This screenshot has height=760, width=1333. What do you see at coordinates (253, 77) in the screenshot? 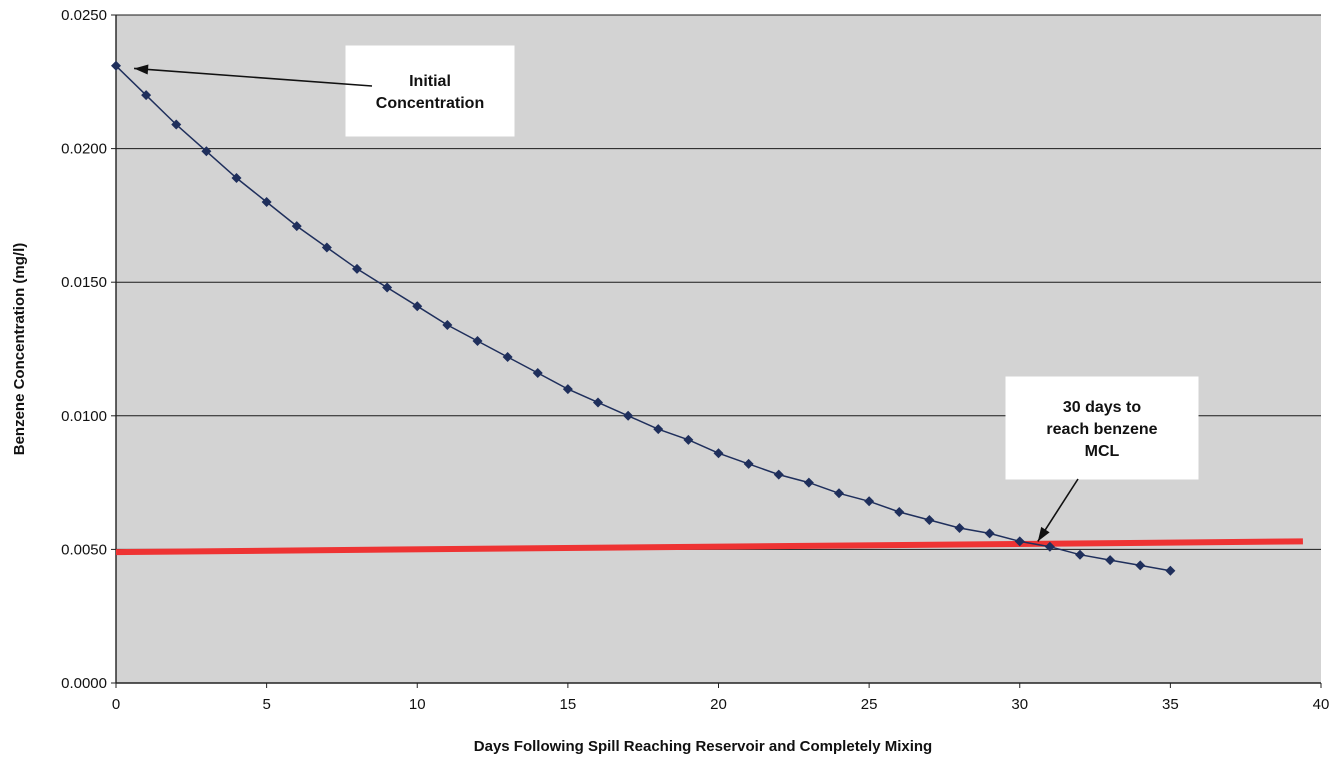
I see `annotation-arrow` at bounding box center [253, 77].